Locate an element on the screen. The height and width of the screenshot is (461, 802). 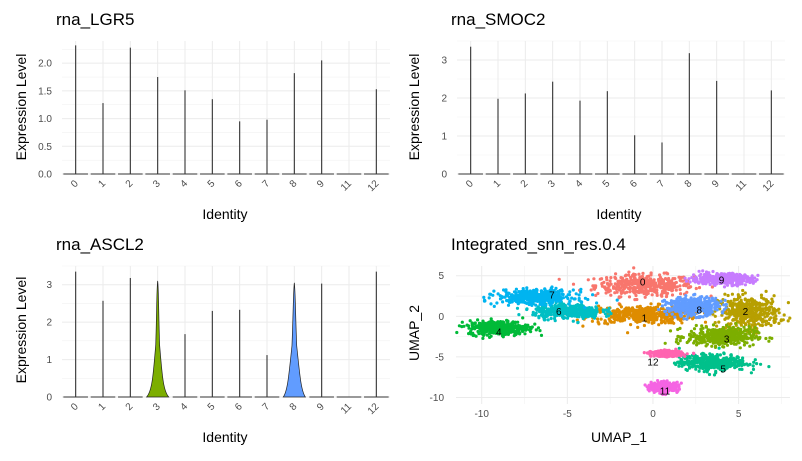
x-tick-label: 6 is located at coordinates (239, 407).